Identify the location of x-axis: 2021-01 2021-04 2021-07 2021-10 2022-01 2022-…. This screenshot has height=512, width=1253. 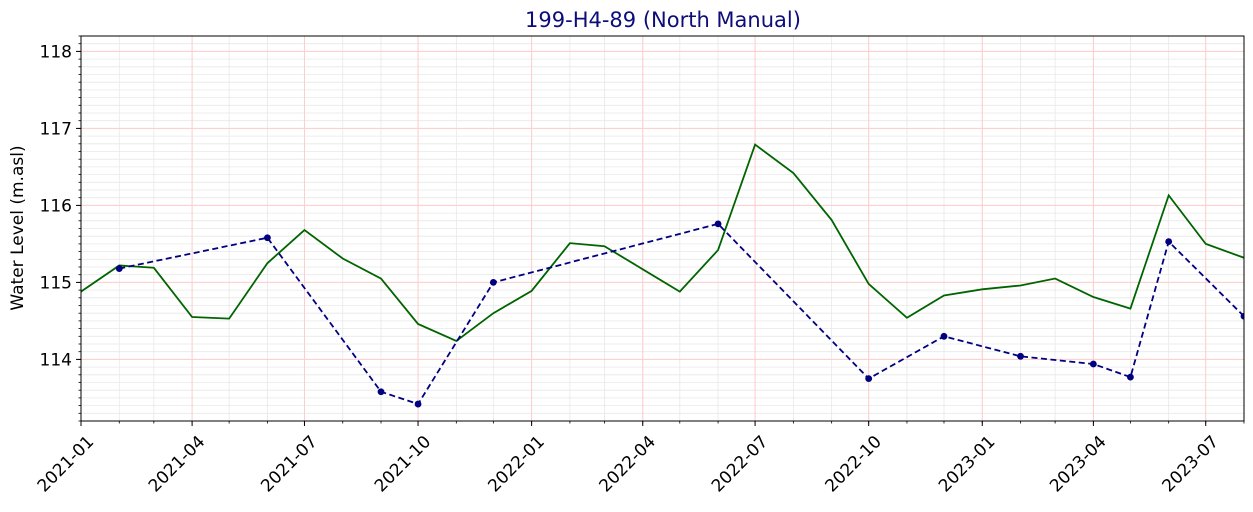
(639, 458).